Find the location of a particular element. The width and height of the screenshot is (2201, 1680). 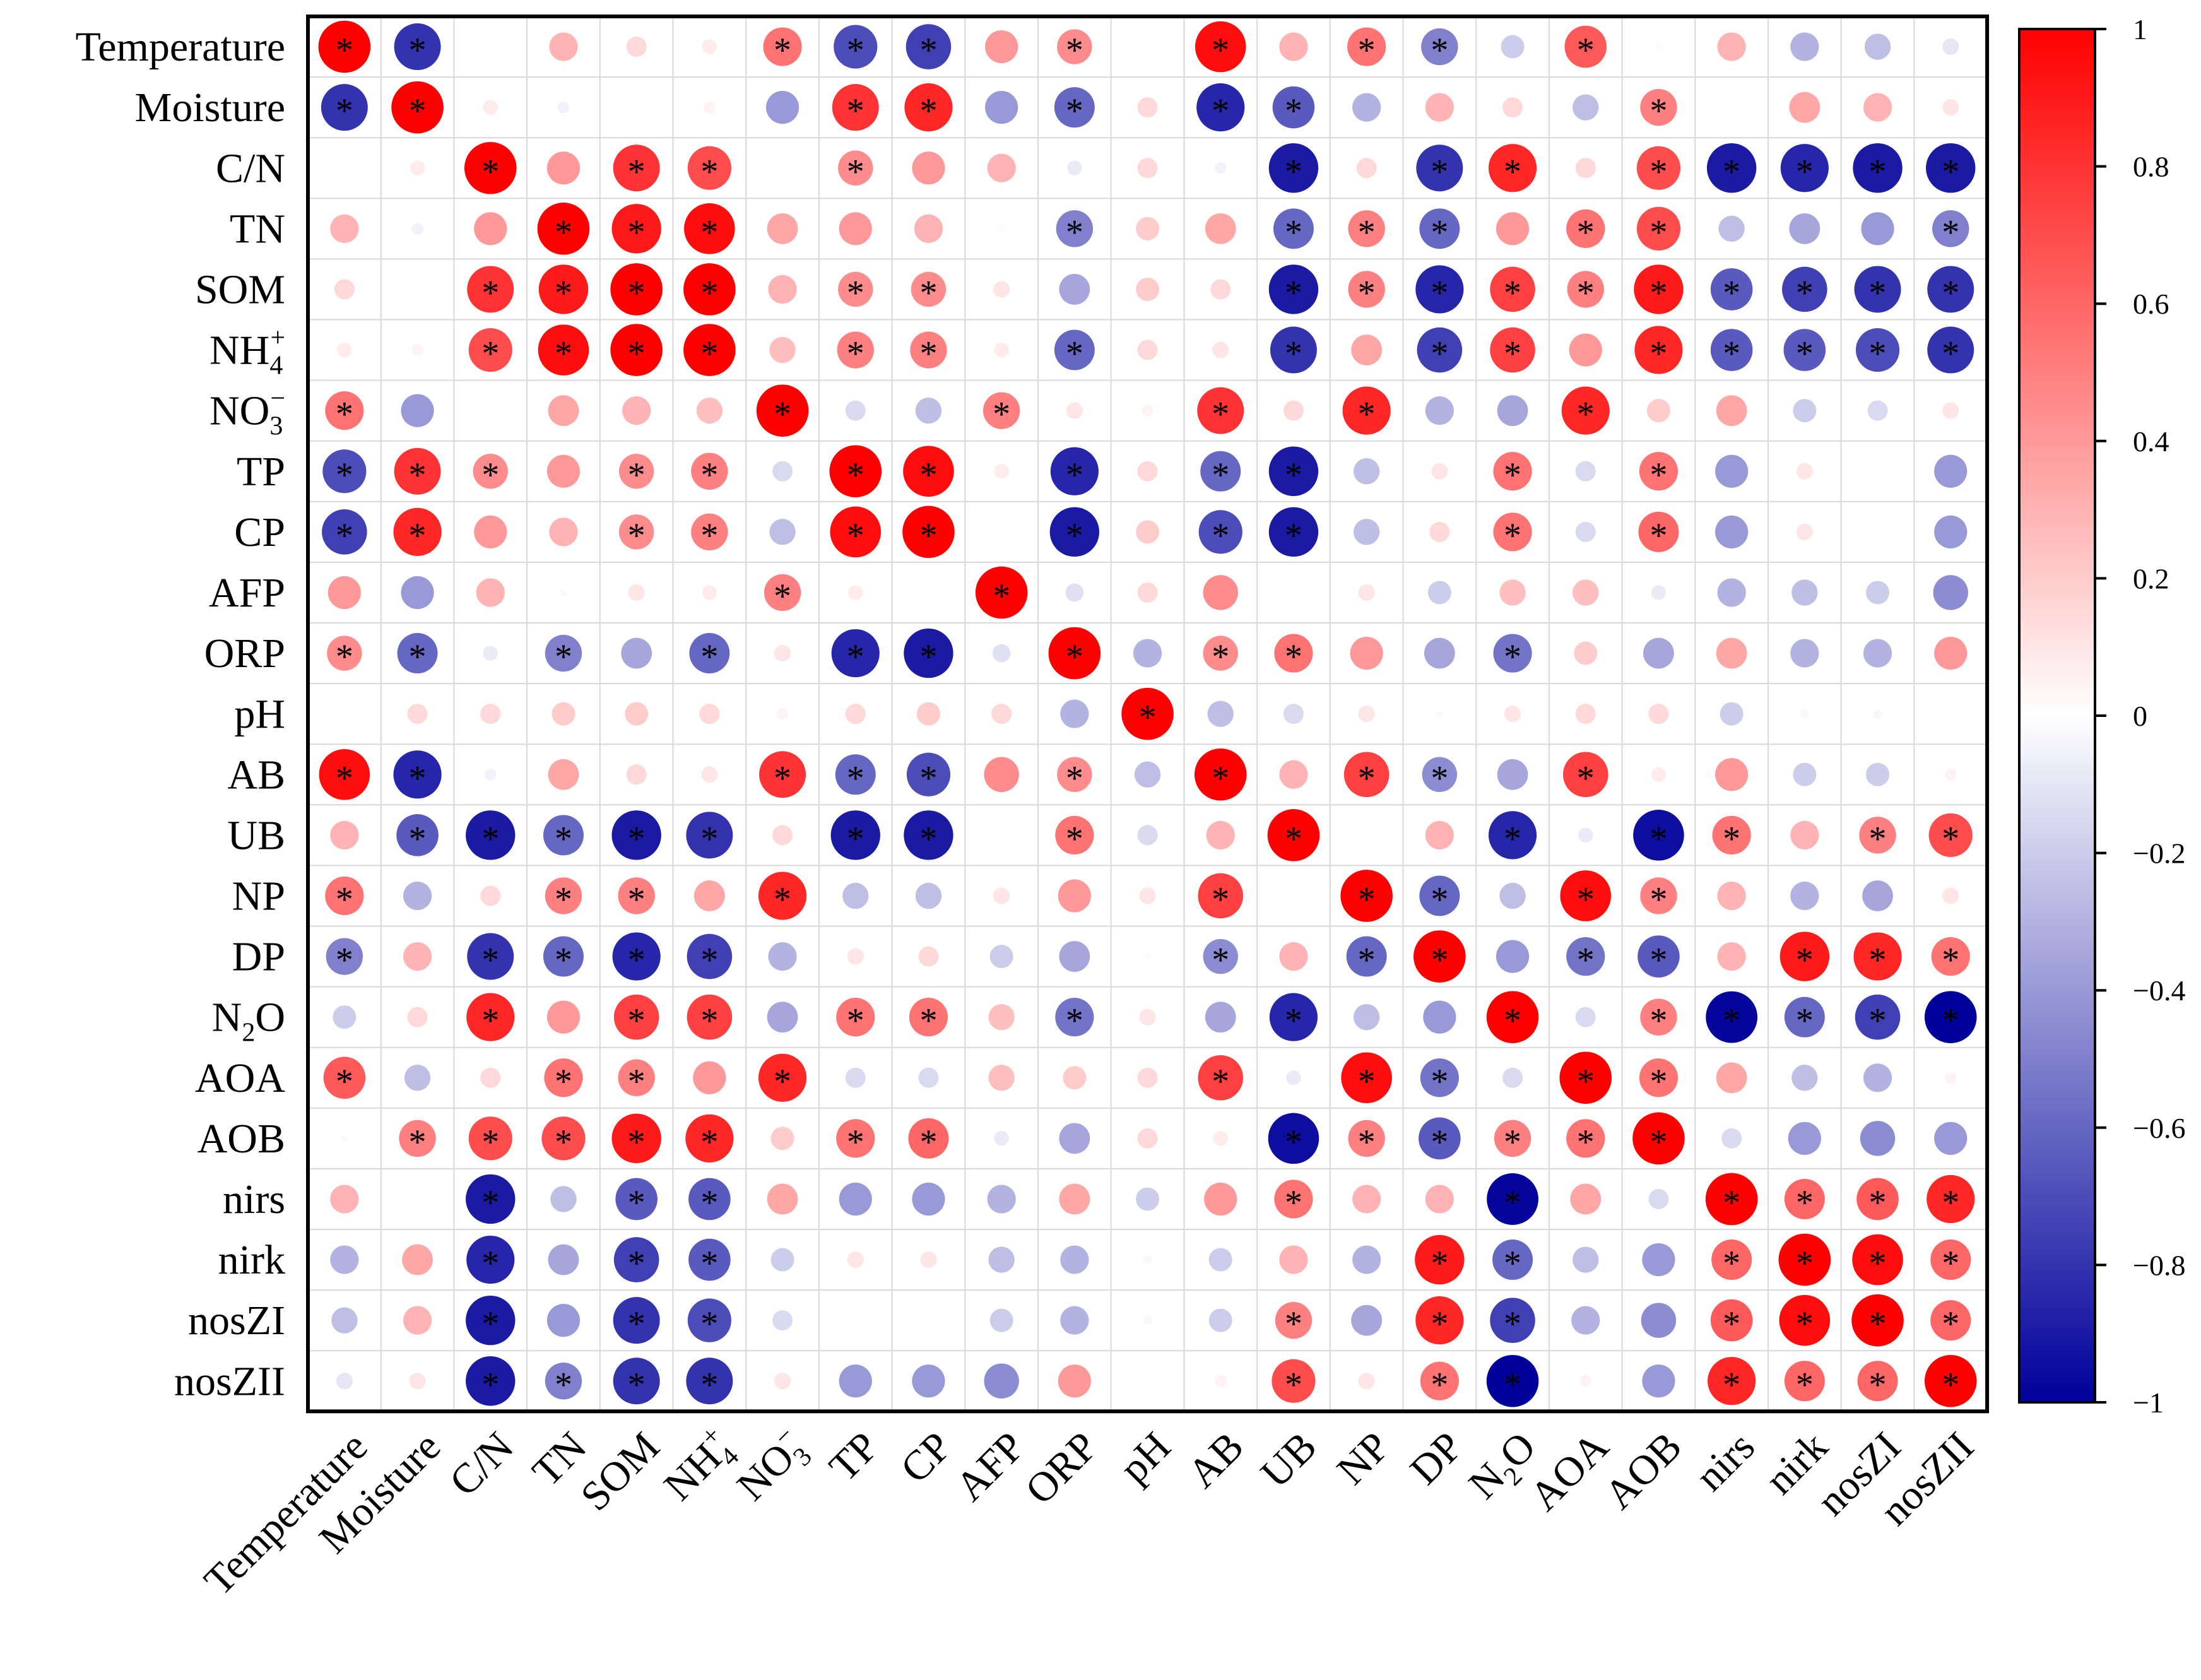

significance-star-0-15: * is located at coordinates (1439, 50).